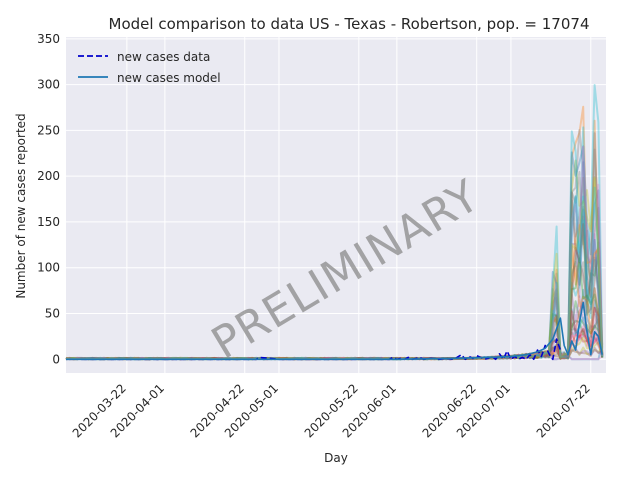  What do you see at coordinates (48, 222) in the screenshot?
I see `y-tick-label: 150` at bounding box center [48, 222].